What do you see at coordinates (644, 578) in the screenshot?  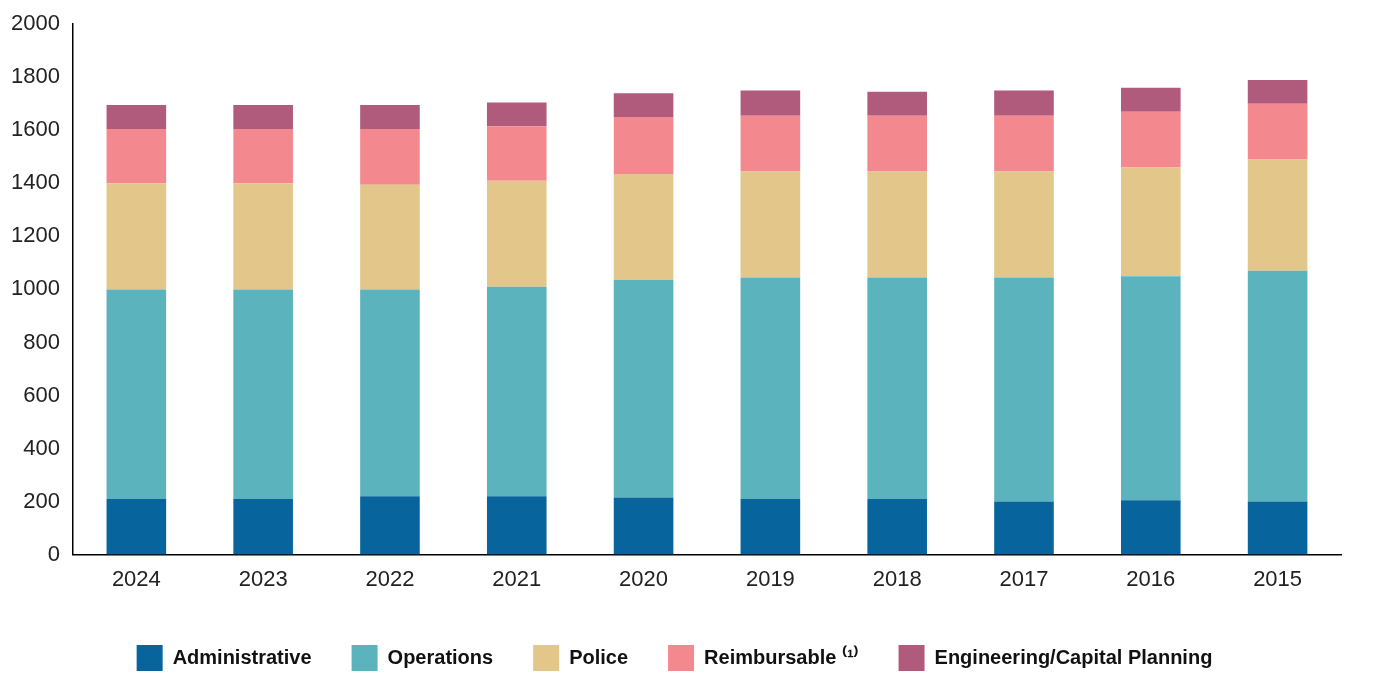 I see `x-tick-label: 2020` at bounding box center [644, 578].